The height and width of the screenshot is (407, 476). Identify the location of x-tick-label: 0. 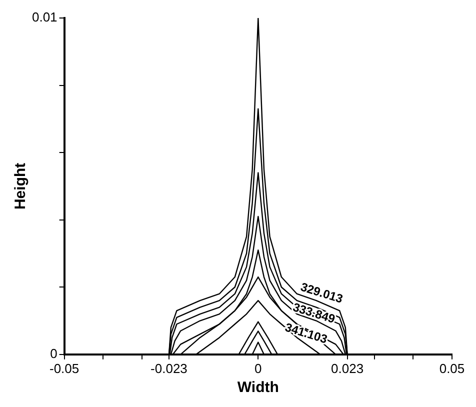
(258, 368).